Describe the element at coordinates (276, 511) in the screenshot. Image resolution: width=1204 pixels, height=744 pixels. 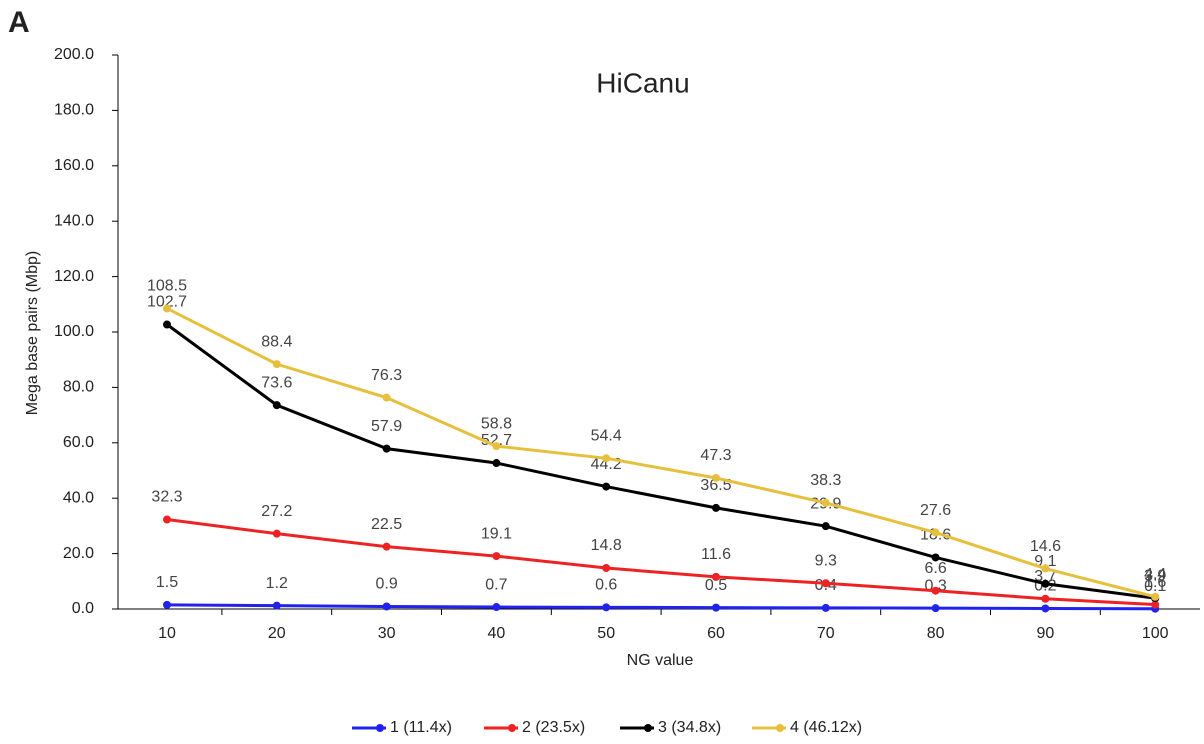
I see `data-label: 27.2` at that location.